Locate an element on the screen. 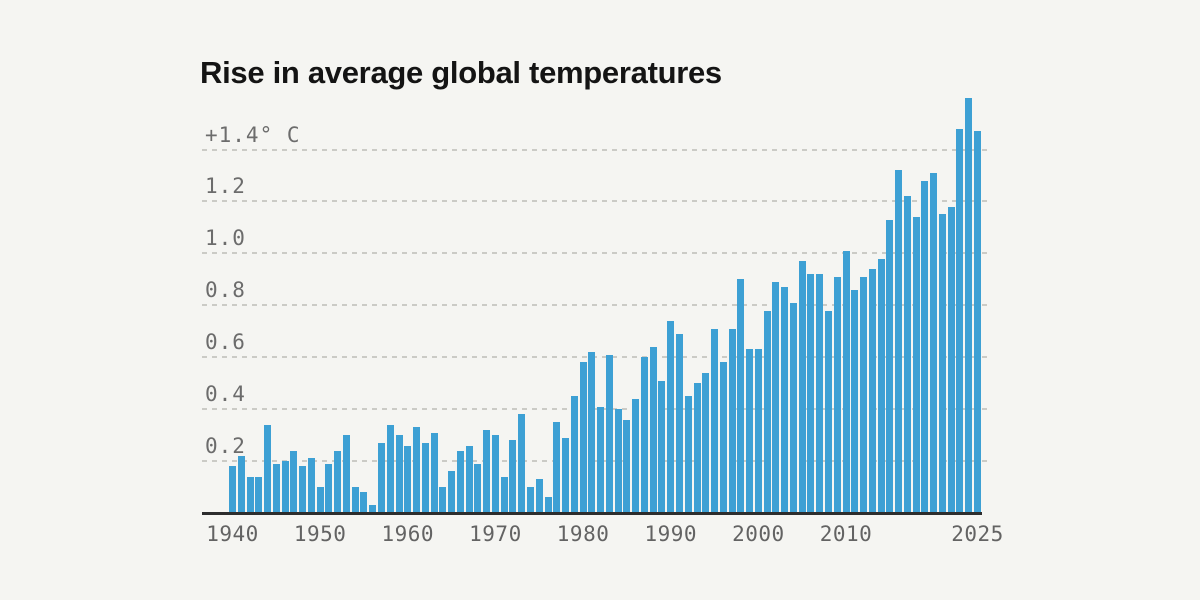  bar-2009 is located at coordinates (837, 395).